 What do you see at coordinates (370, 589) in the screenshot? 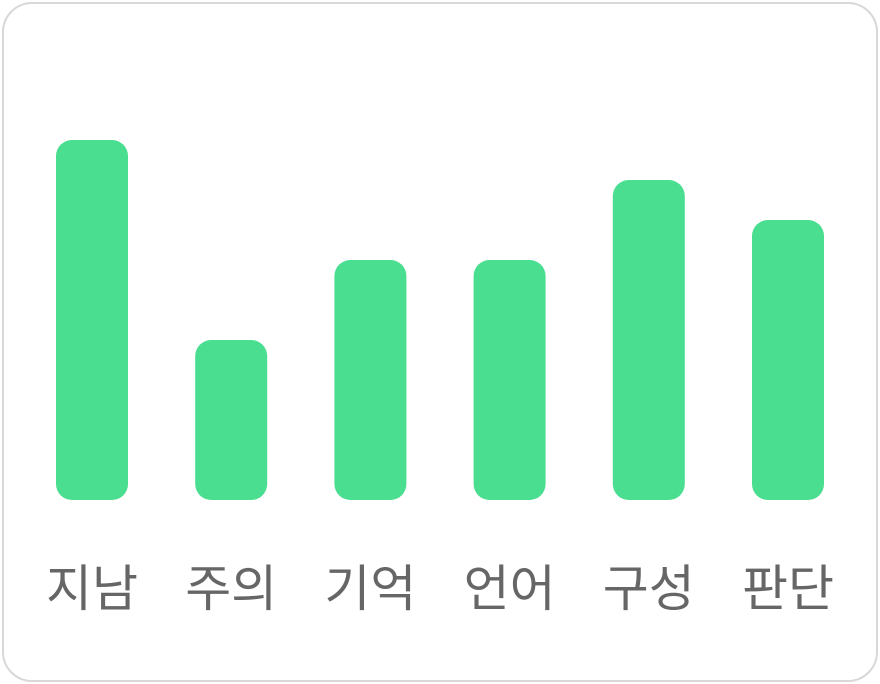
I see `category-label-2: 기억` at bounding box center [370, 589].